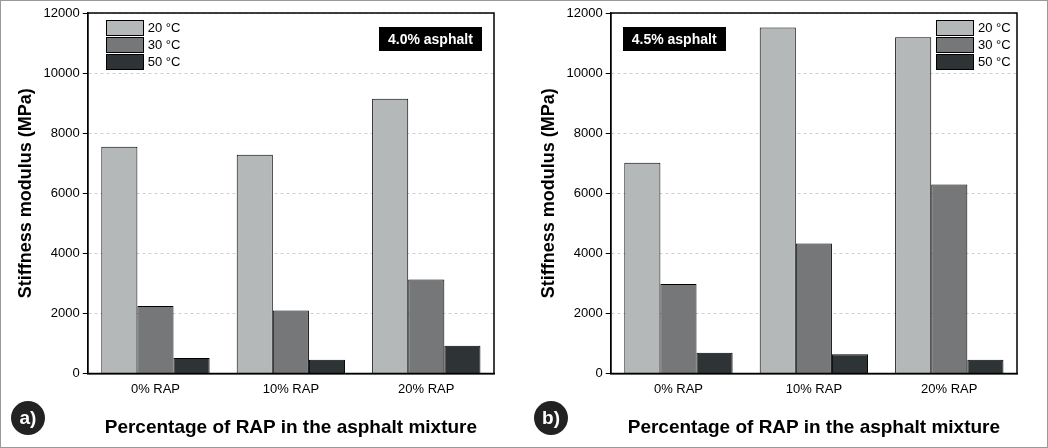 The image size is (1048, 448). Describe the element at coordinates (430, 39) in the screenshot. I see `annotation: 4.0% asphalt` at that location.